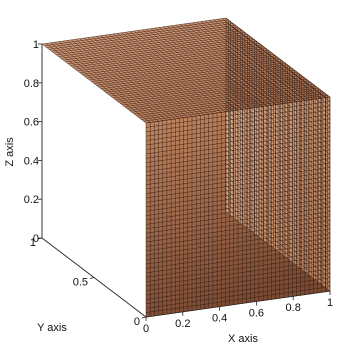  Describe the element at coordinates (31, 84) in the screenshot. I see `z-tick-label: 0.8` at that location.